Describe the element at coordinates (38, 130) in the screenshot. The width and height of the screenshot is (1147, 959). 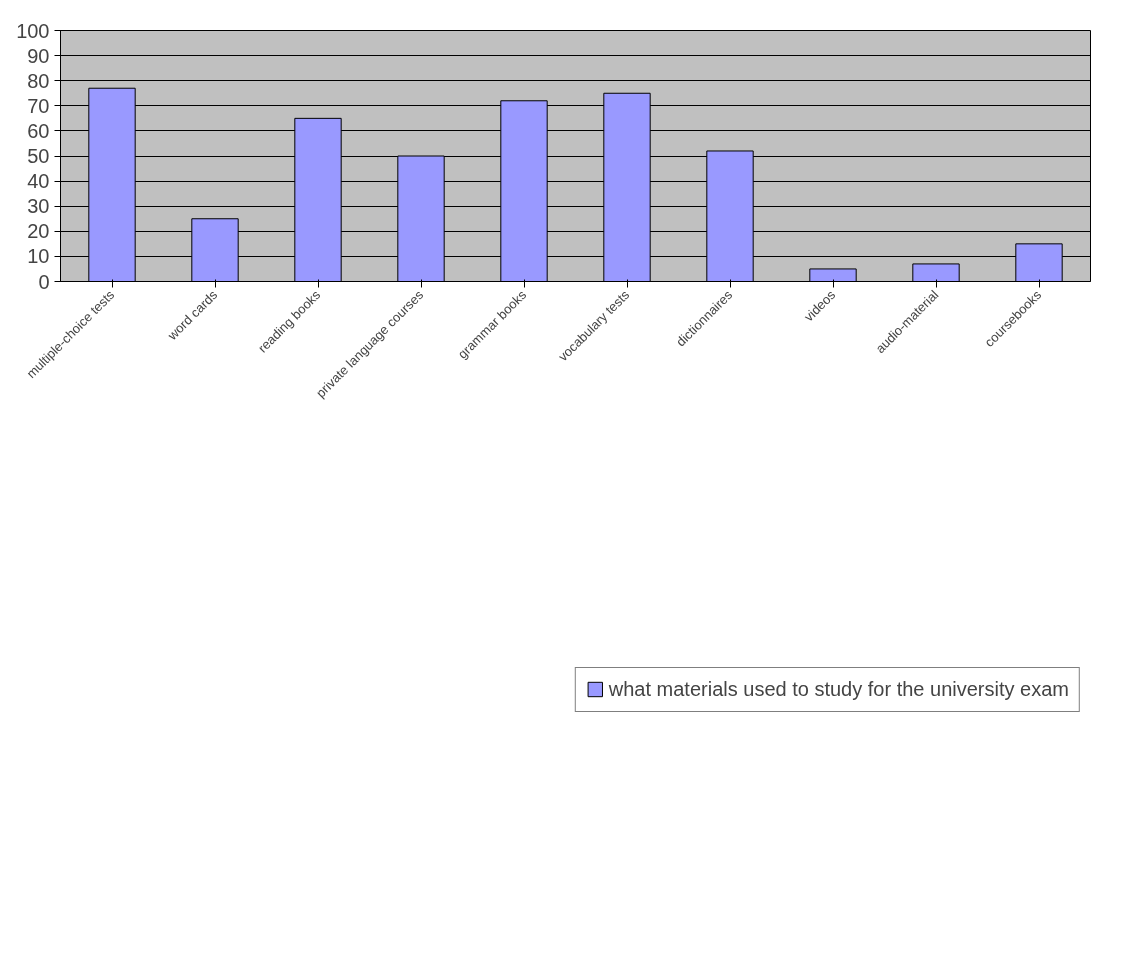
I see `y-tick-label: 60` at that location.